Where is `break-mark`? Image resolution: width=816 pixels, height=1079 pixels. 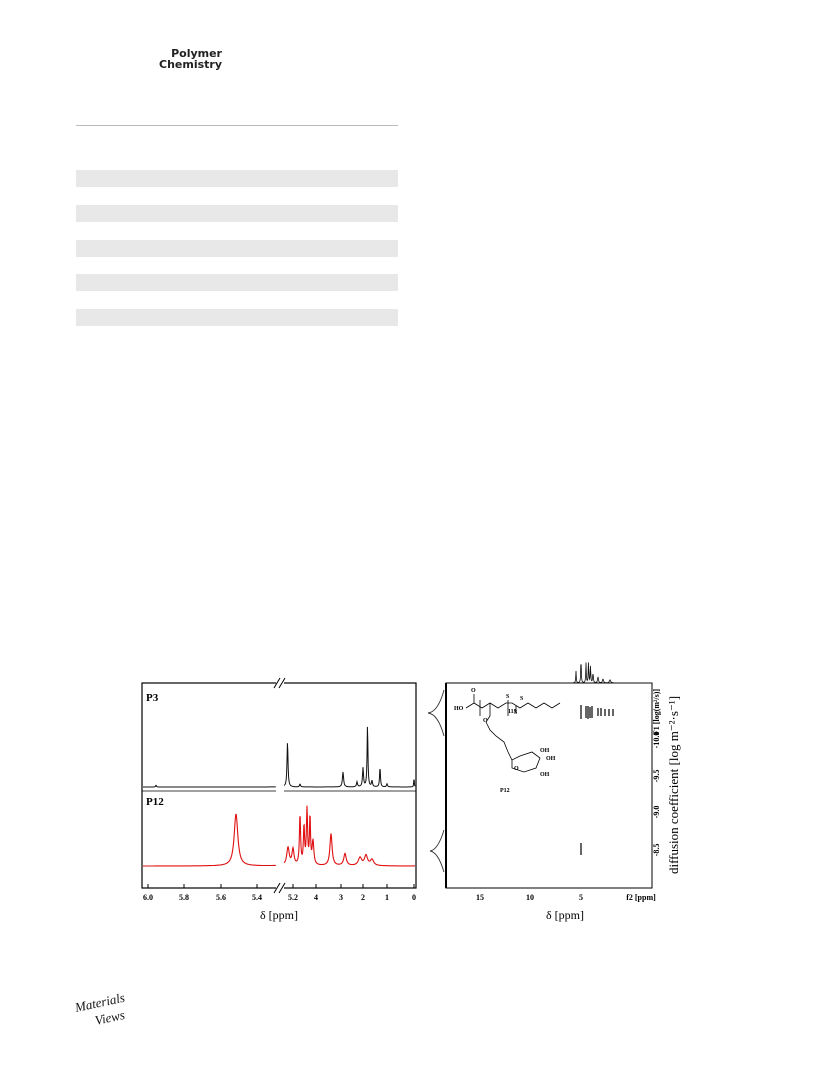 break-mark is located at coordinates (279, 785).